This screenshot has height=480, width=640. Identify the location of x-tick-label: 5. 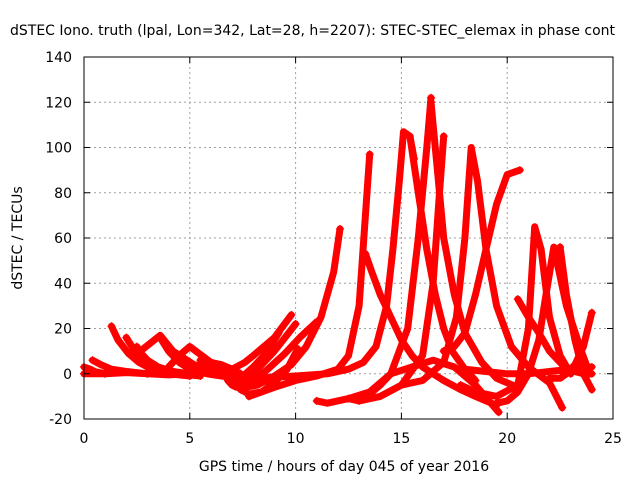
(189, 439).